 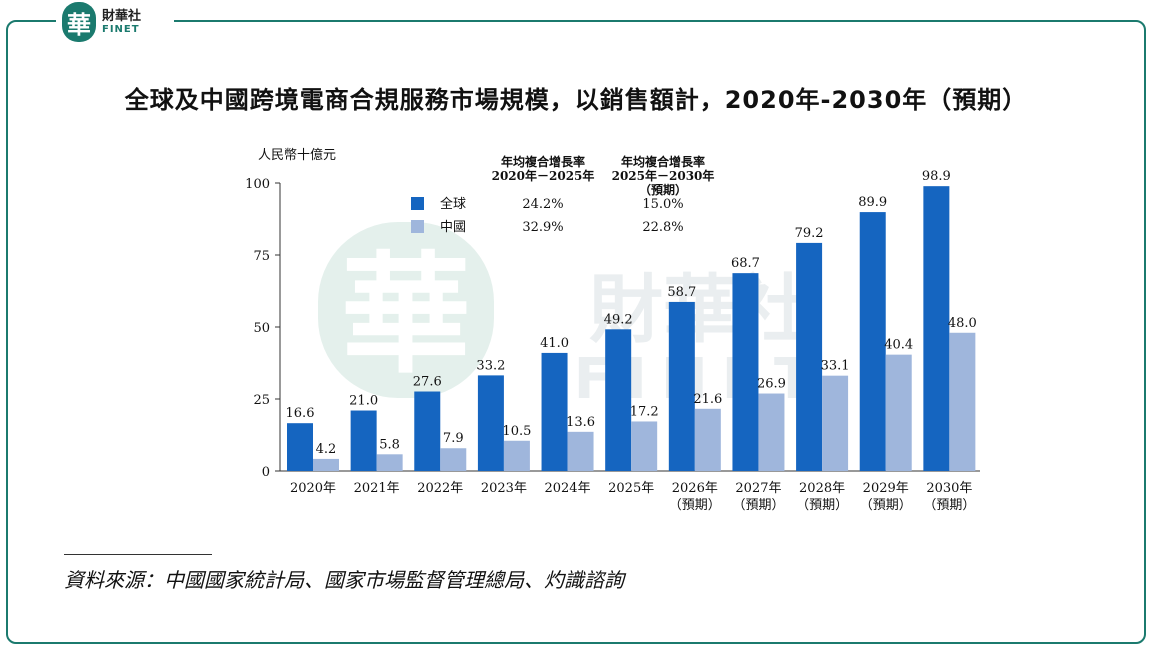 I want to click on x-tick-label: 2027年, so click(x=758, y=488).